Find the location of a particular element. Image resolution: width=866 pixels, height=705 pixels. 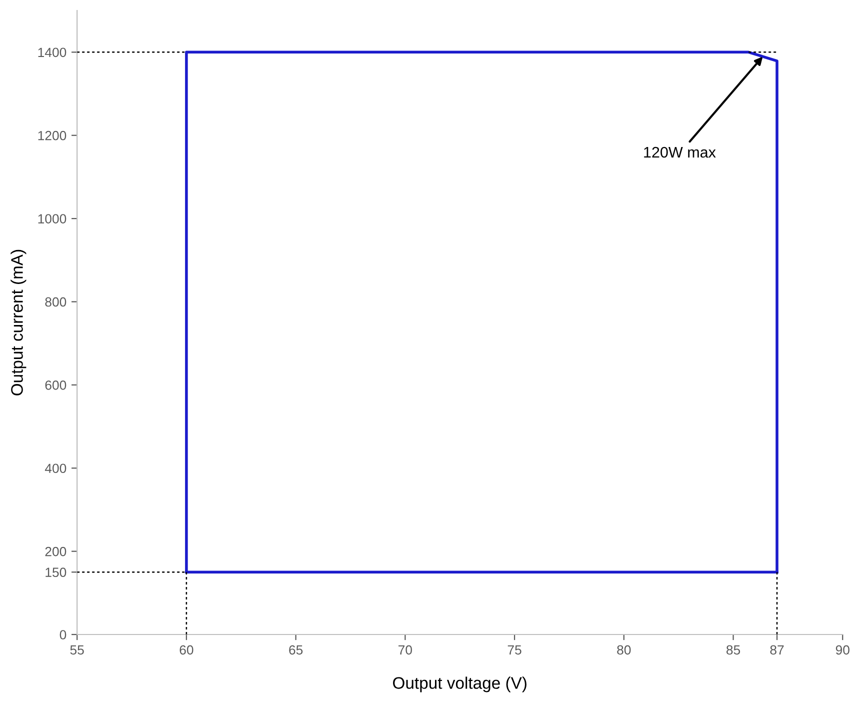

y-tick-label: 600 is located at coordinates (55, 385).